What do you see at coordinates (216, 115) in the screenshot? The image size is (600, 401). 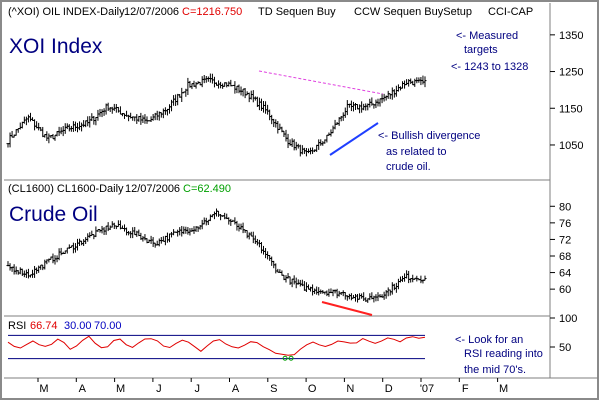 I see `xoi-price-bars` at bounding box center [216, 115].